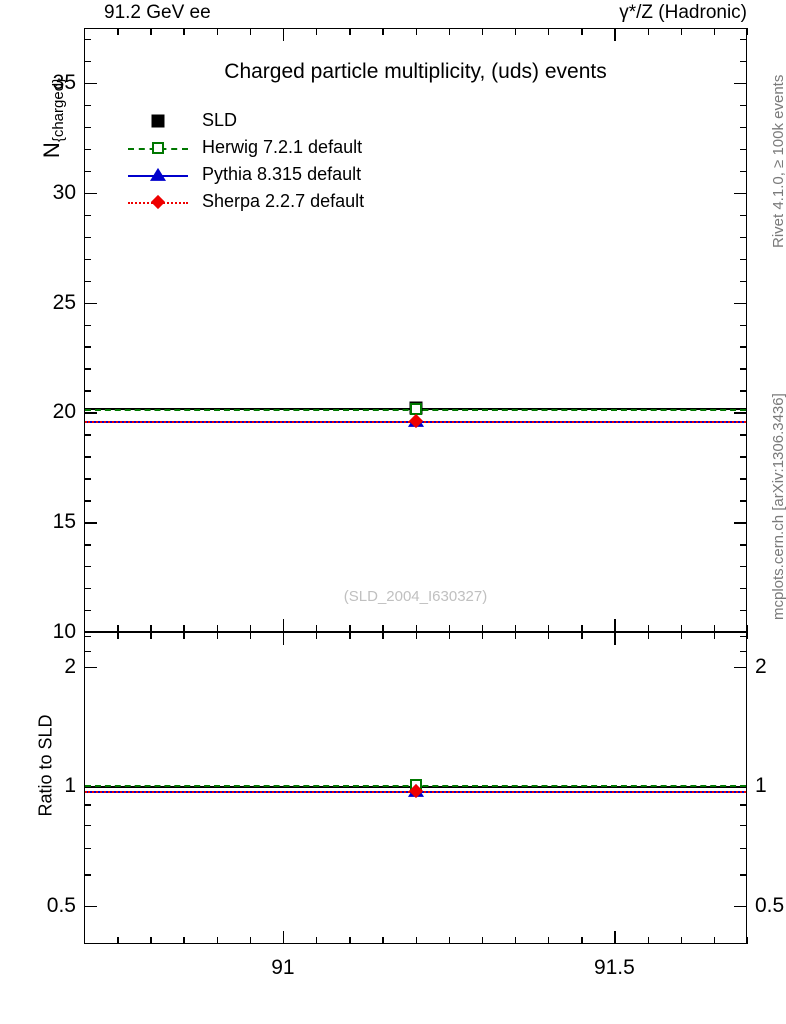 This screenshot has width=786, height=1024. Describe the element at coordinates (778, 506) in the screenshot. I see `mcplots-source-note: mcplots.cern.ch [arXiv:1306.3436]` at that location.